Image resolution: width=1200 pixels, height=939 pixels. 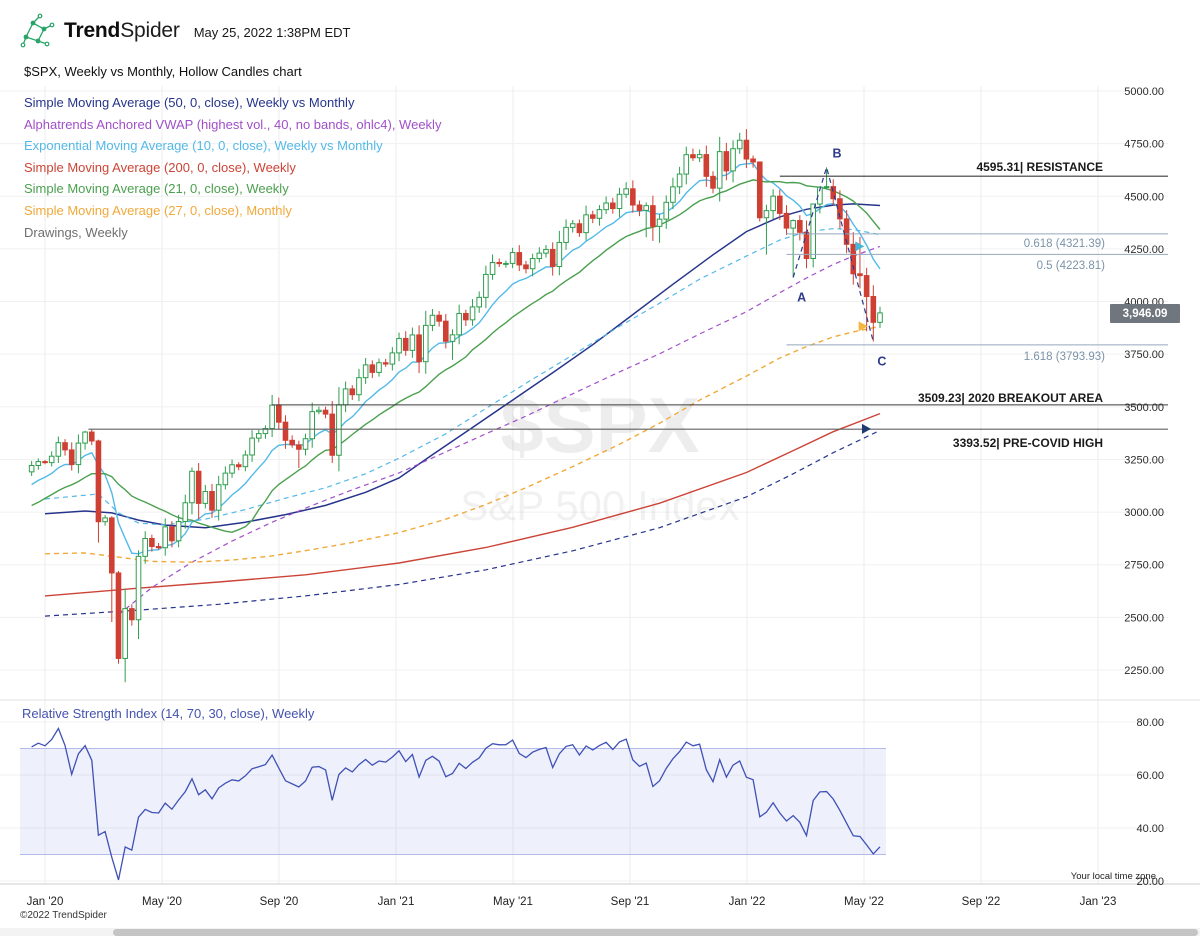 I want to click on precovid-value: 3393.52, so click(x=974, y=443).